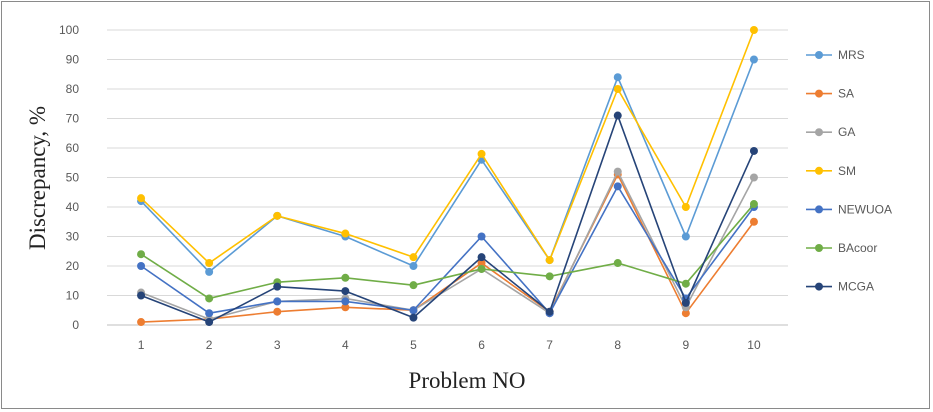 The image size is (933, 412). Describe the element at coordinates (277, 345) in the screenshot. I see `x-tick-label: 3` at that location.